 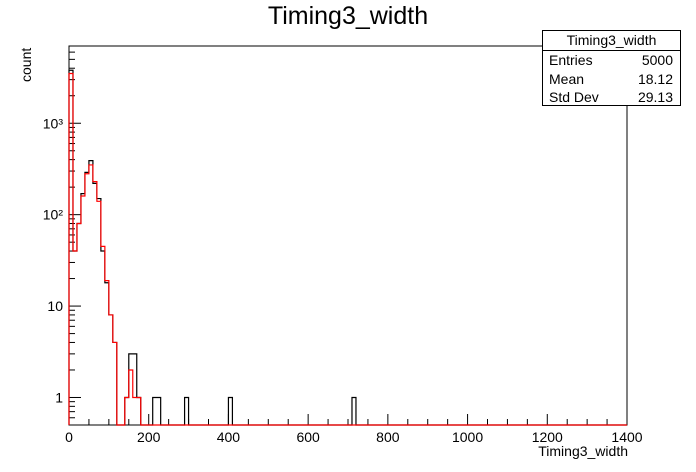 What do you see at coordinates (53, 215) in the screenshot?
I see `y-tick-label: 10²` at bounding box center [53, 215].